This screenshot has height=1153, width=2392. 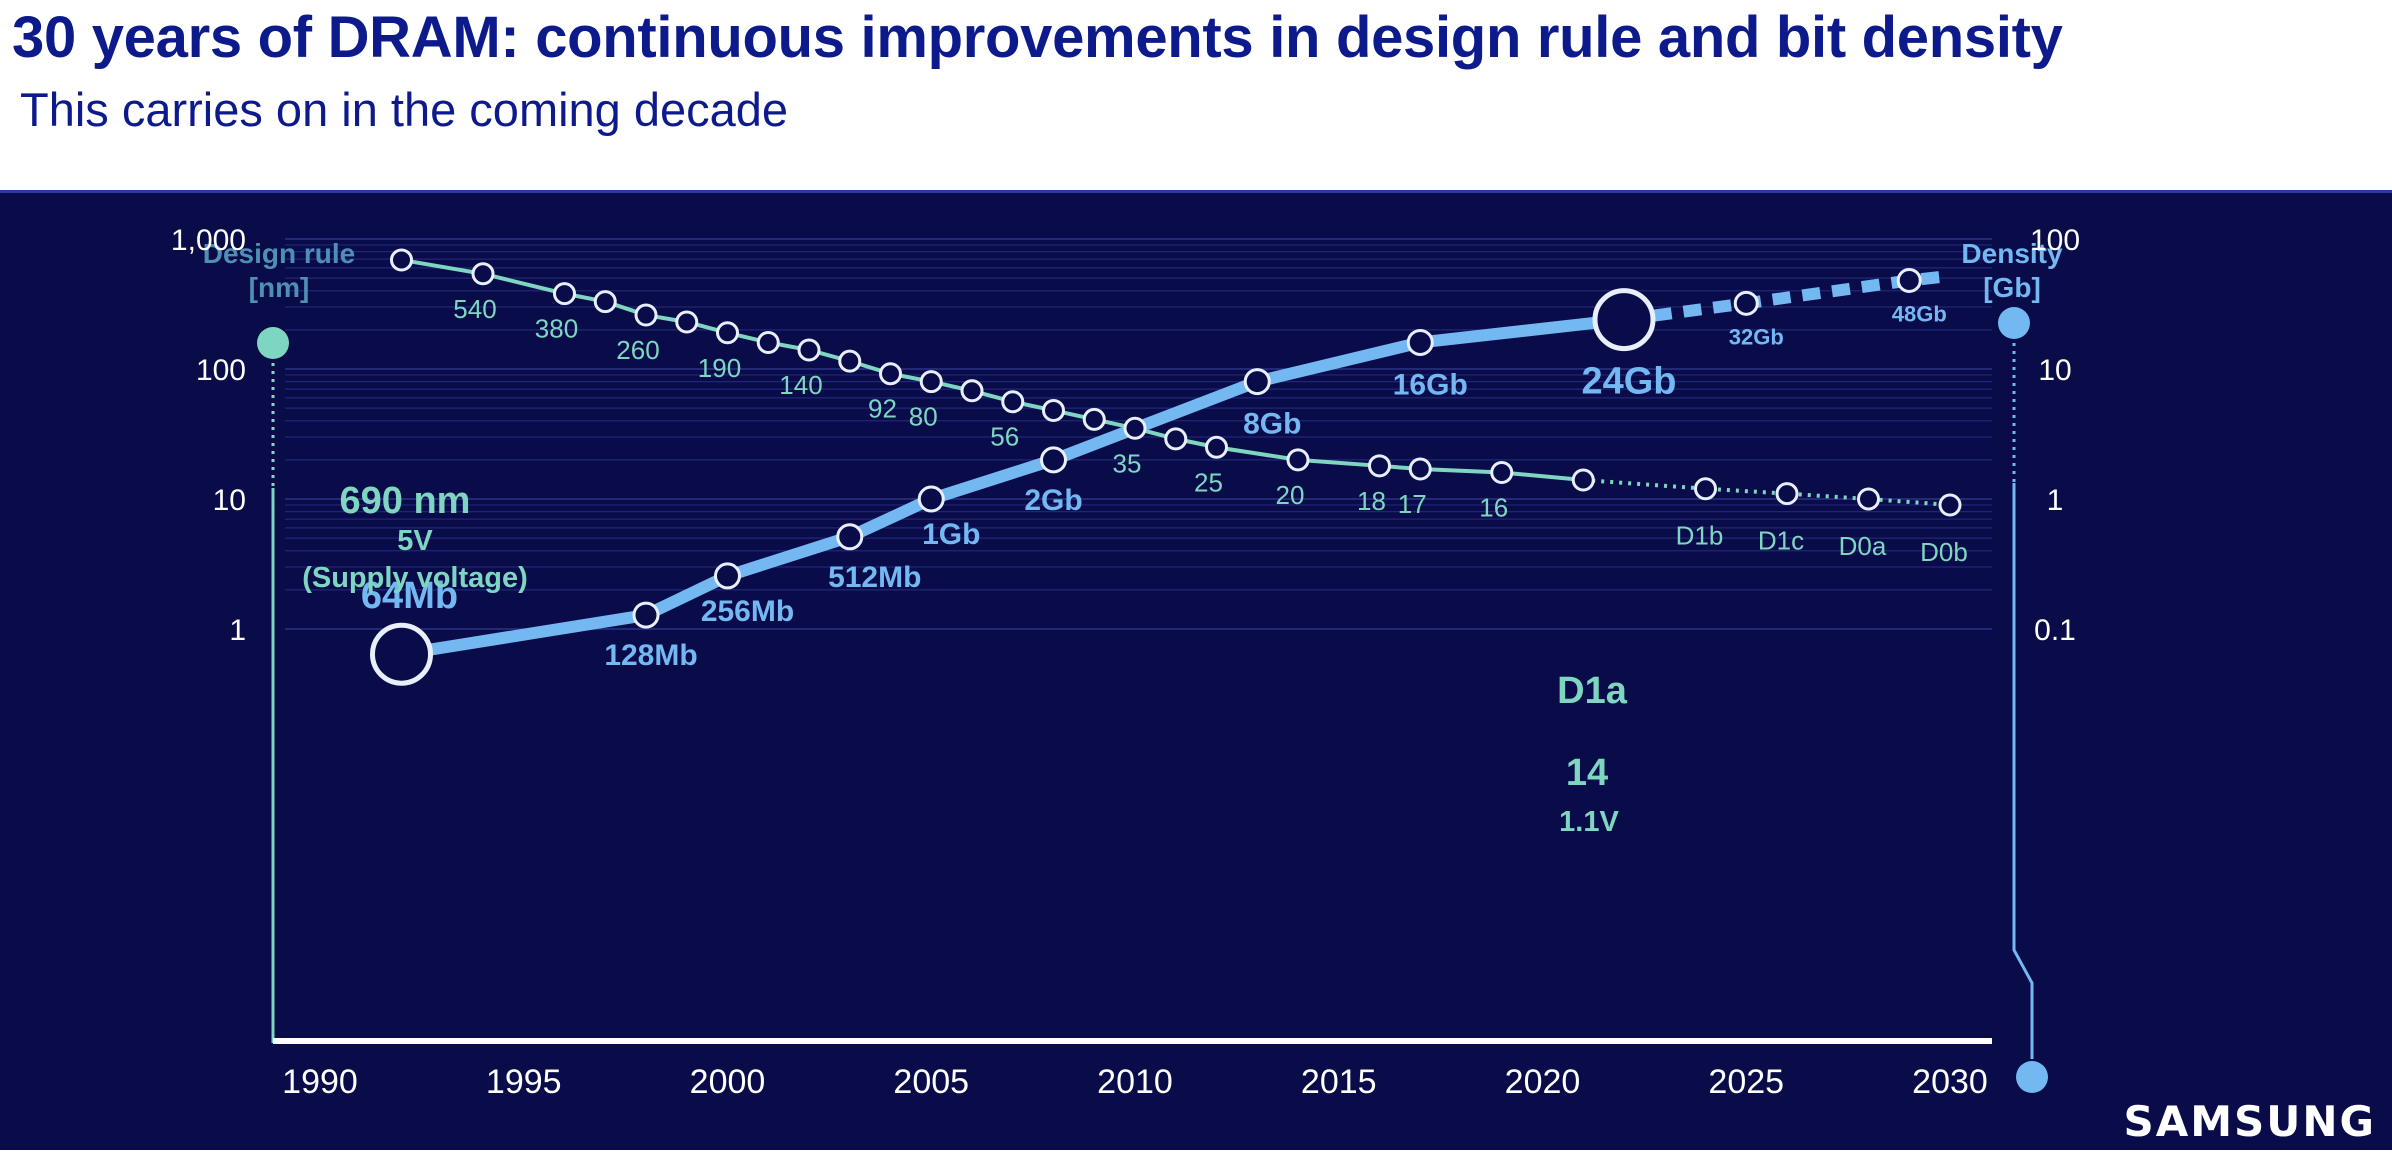 What do you see at coordinates (409, 596) in the screenshot?
I see `density-data-label: 64Mb` at bounding box center [409, 596].